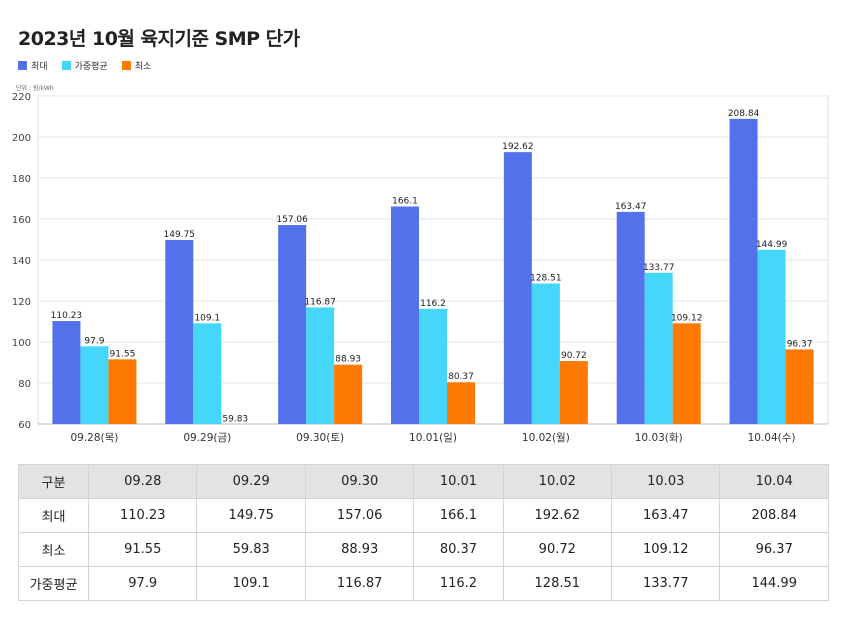  I want to click on x-tick-label: 10.01(일), so click(433, 437).